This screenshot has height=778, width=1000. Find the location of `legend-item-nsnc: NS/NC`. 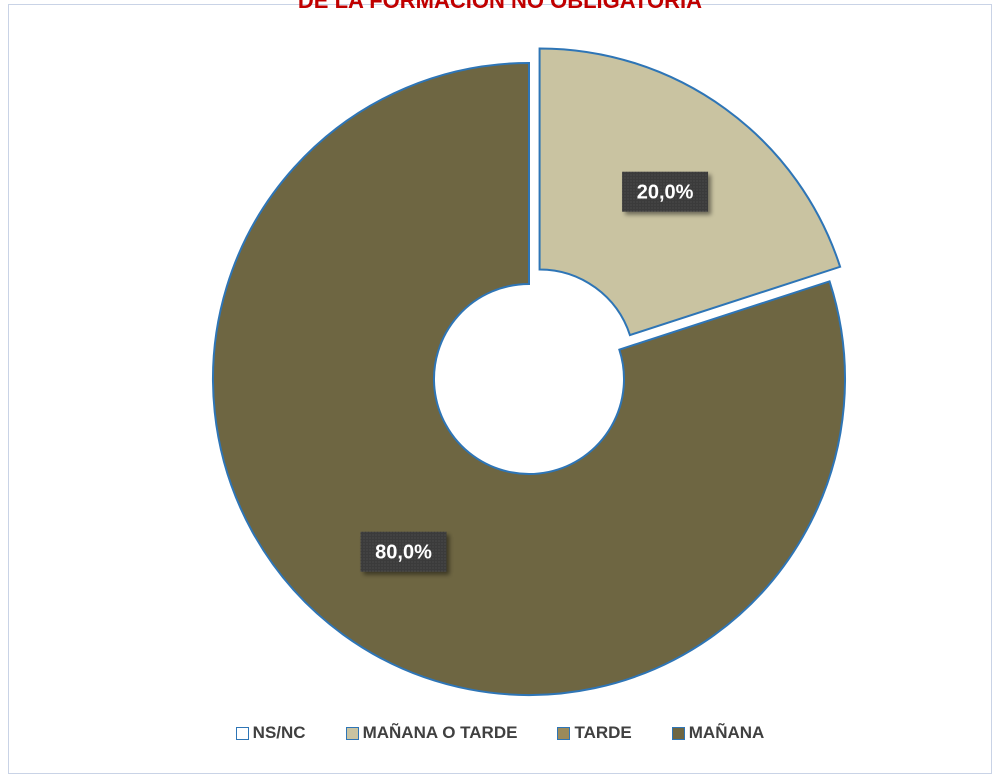

legend-item-nsnc: NS/NC is located at coordinates (270, 733).